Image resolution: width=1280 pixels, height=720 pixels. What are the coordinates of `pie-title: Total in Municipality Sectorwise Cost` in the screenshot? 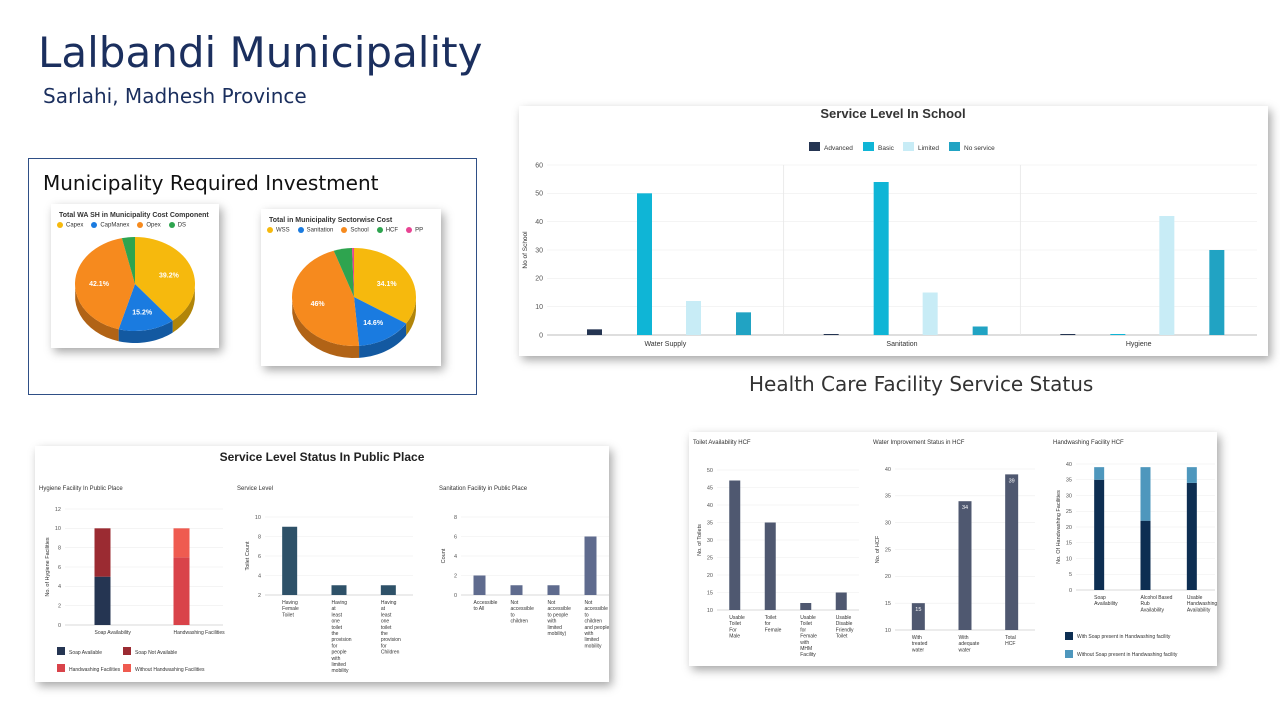 It's located at (331, 220).